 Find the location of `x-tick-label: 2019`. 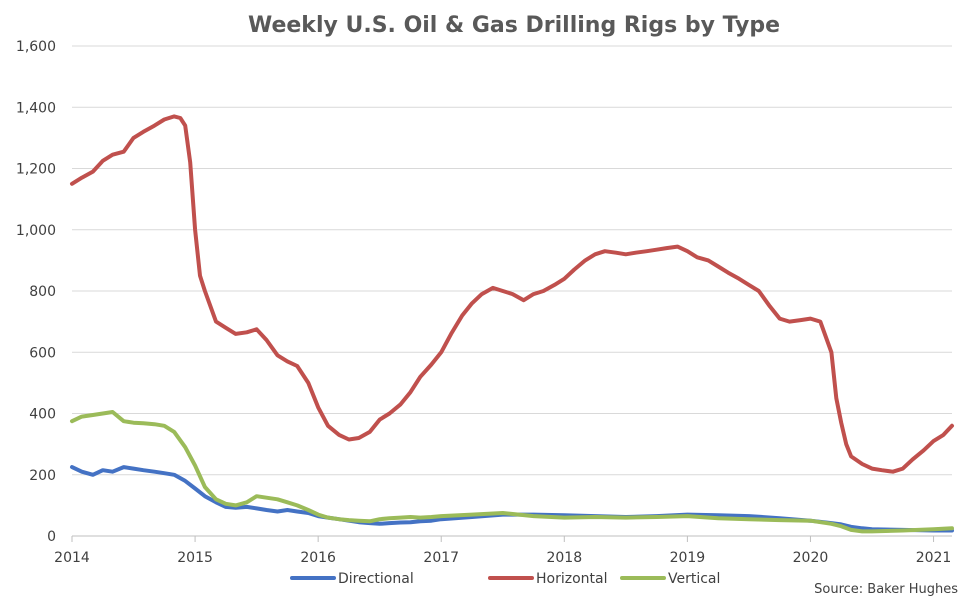

x-tick-label: 2019 is located at coordinates (688, 558).